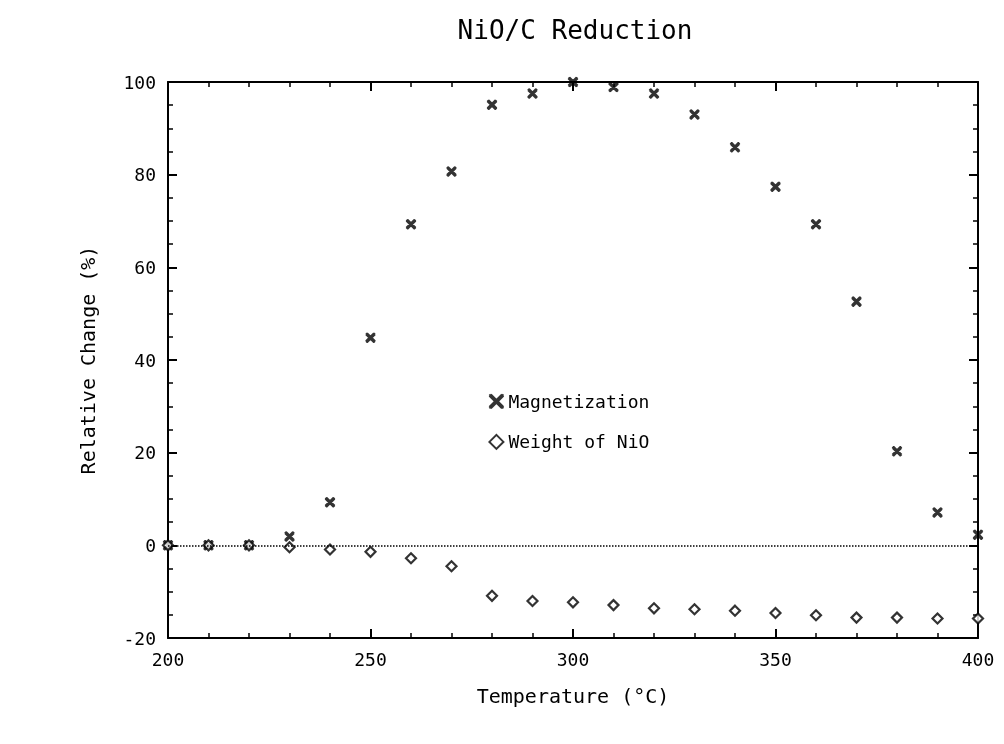 The height and width of the screenshot is (744, 1004). What do you see at coordinates (579, 401) in the screenshot?
I see `legend-label: Magnetization` at bounding box center [579, 401].